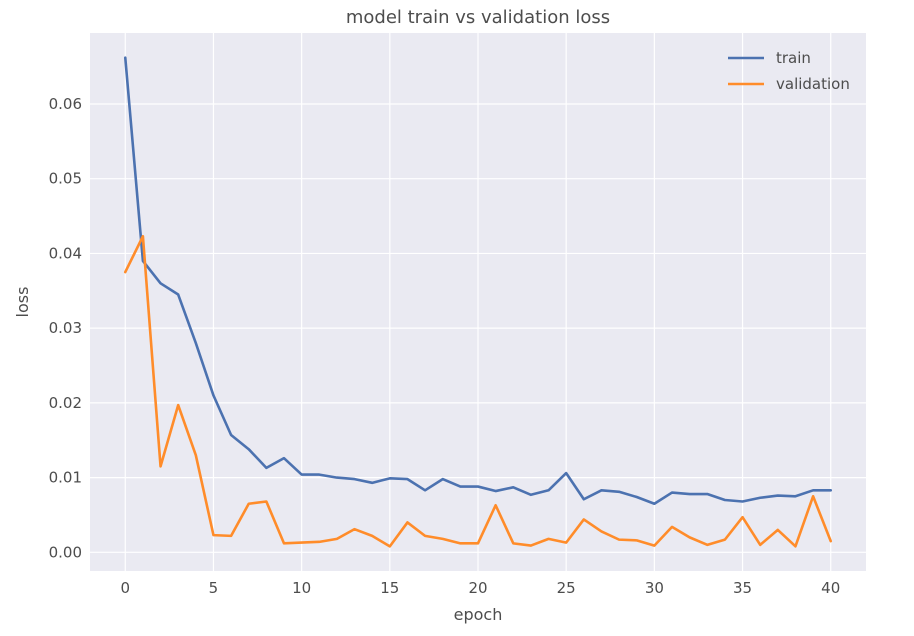 The width and height of the screenshot is (914, 636). Describe the element at coordinates (22, 302) in the screenshot. I see `y-axis-label: loss` at that location.